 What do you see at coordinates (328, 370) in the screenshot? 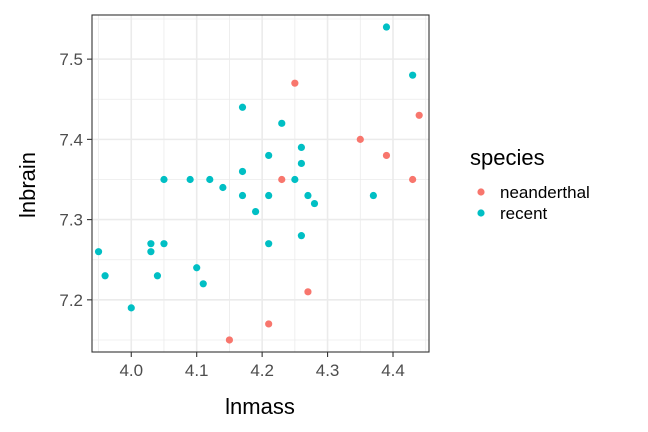
I see `x-tick-label: 4.3` at bounding box center [328, 370].